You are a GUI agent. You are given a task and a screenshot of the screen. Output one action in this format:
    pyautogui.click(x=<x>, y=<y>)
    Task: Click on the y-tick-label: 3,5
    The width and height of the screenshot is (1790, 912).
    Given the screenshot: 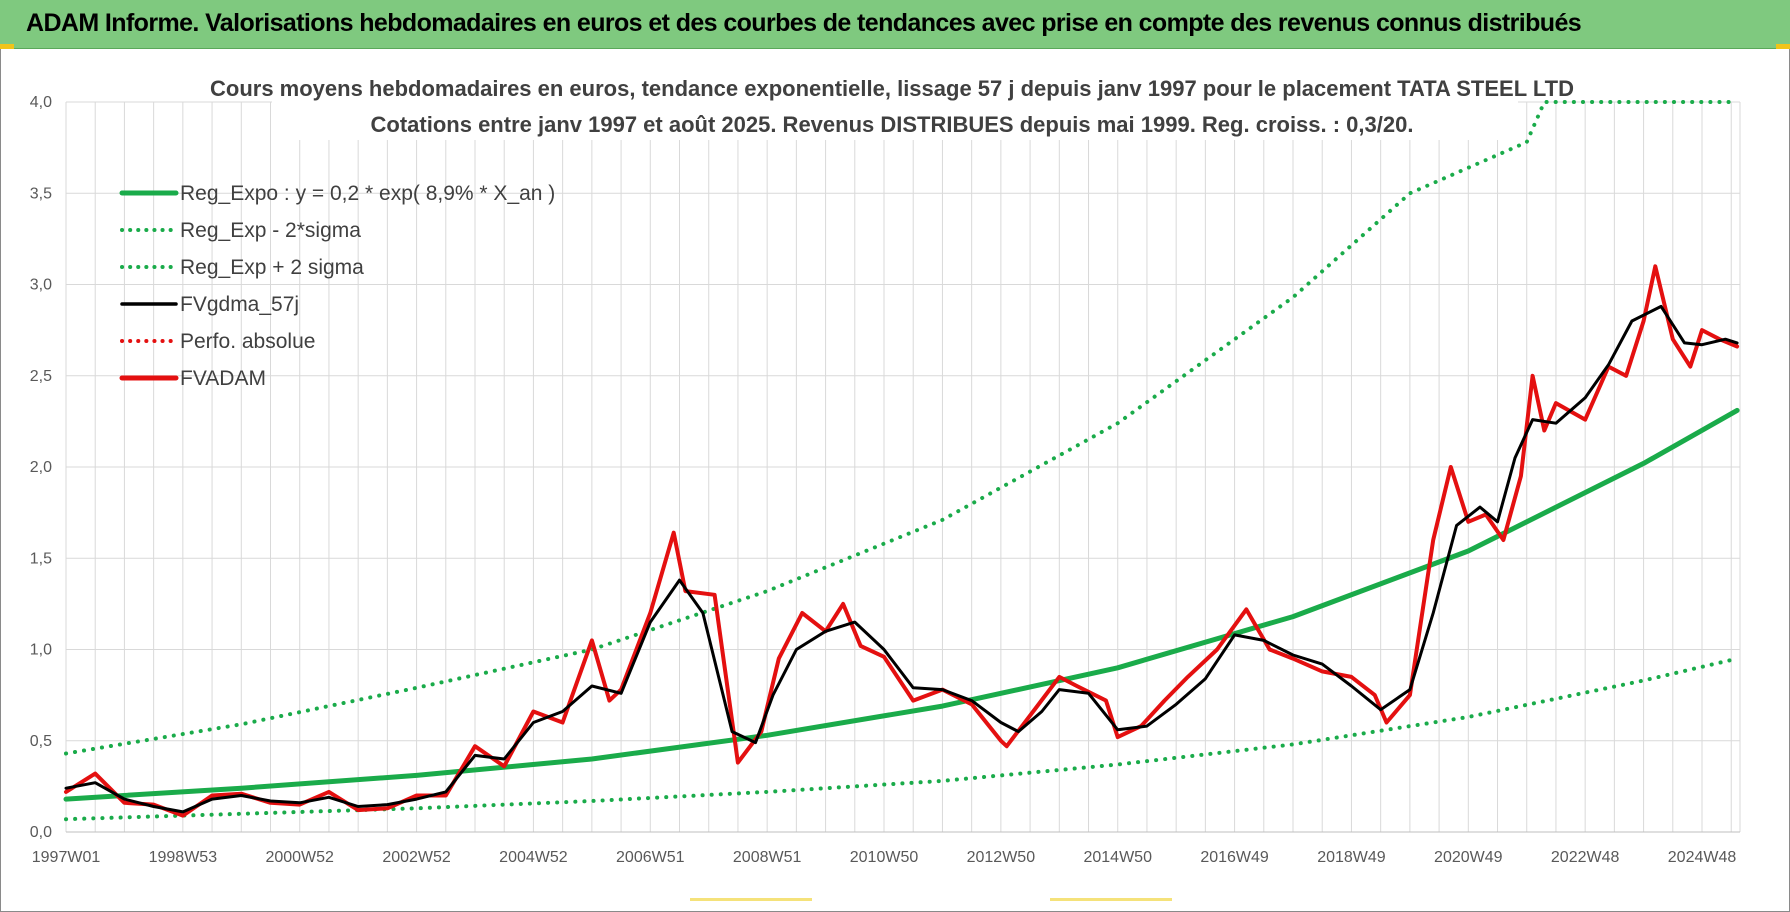 What is the action you would take?
    pyautogui.click(x=41, y=193)
    